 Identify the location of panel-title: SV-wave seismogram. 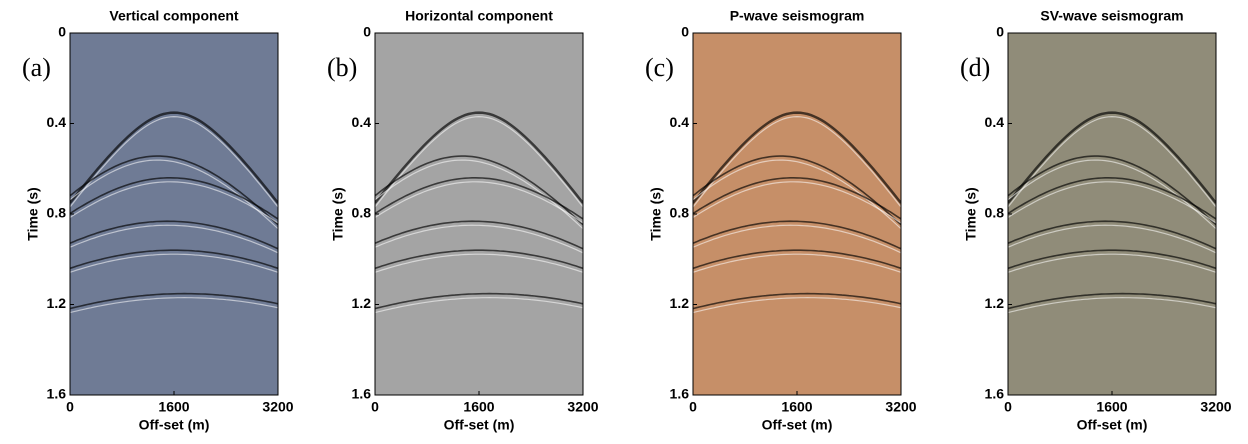
(1111, 16).